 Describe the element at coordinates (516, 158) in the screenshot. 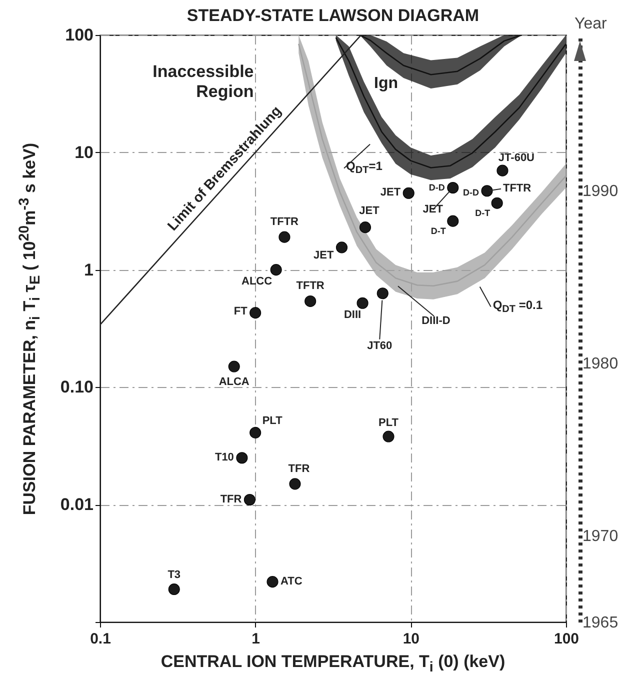

I see `annotation: JT-60U` at that location.